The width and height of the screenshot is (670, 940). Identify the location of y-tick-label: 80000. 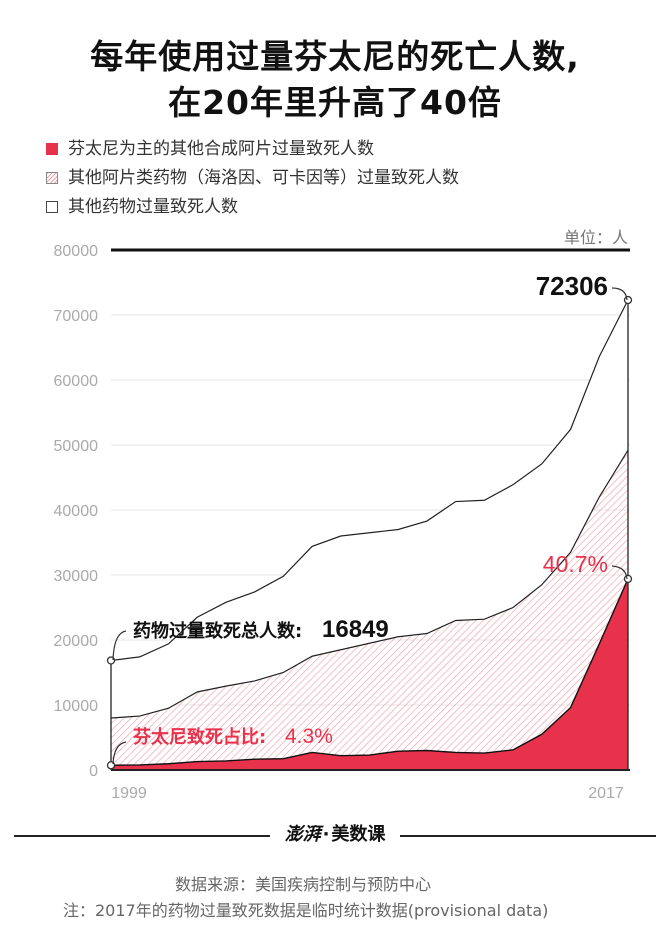
(76, 251).